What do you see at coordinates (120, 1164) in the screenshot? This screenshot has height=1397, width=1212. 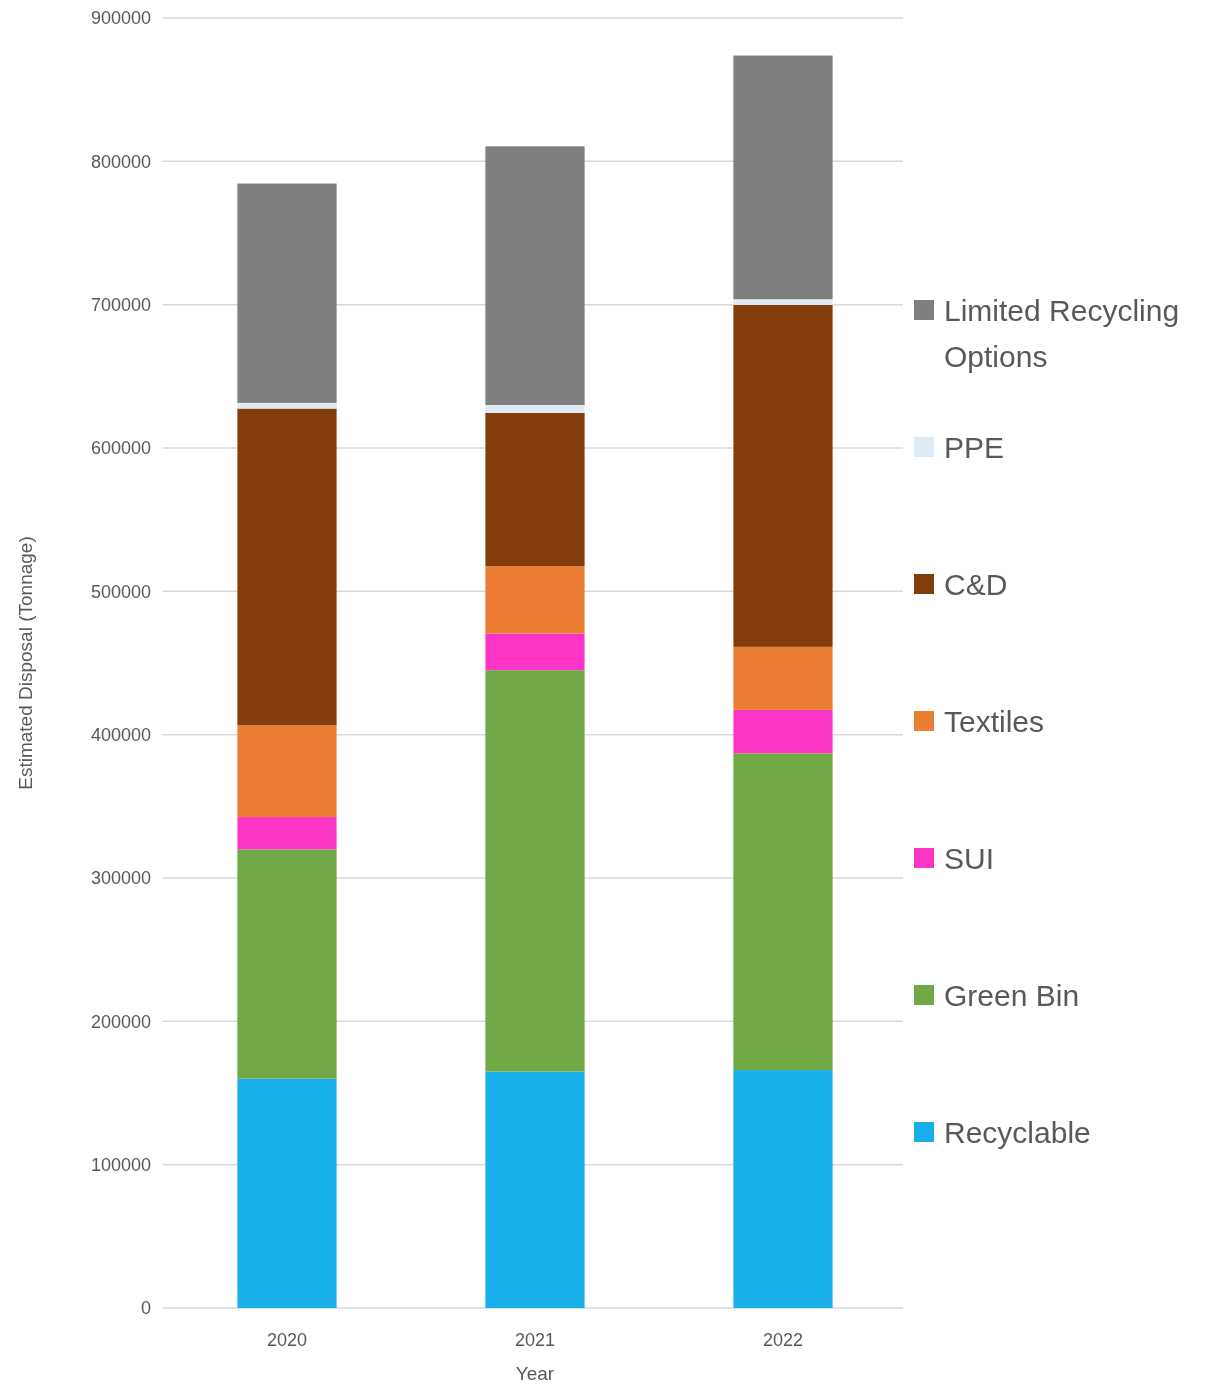 I see `y-tick-label: 100000` at bounding box center [120, 1164].